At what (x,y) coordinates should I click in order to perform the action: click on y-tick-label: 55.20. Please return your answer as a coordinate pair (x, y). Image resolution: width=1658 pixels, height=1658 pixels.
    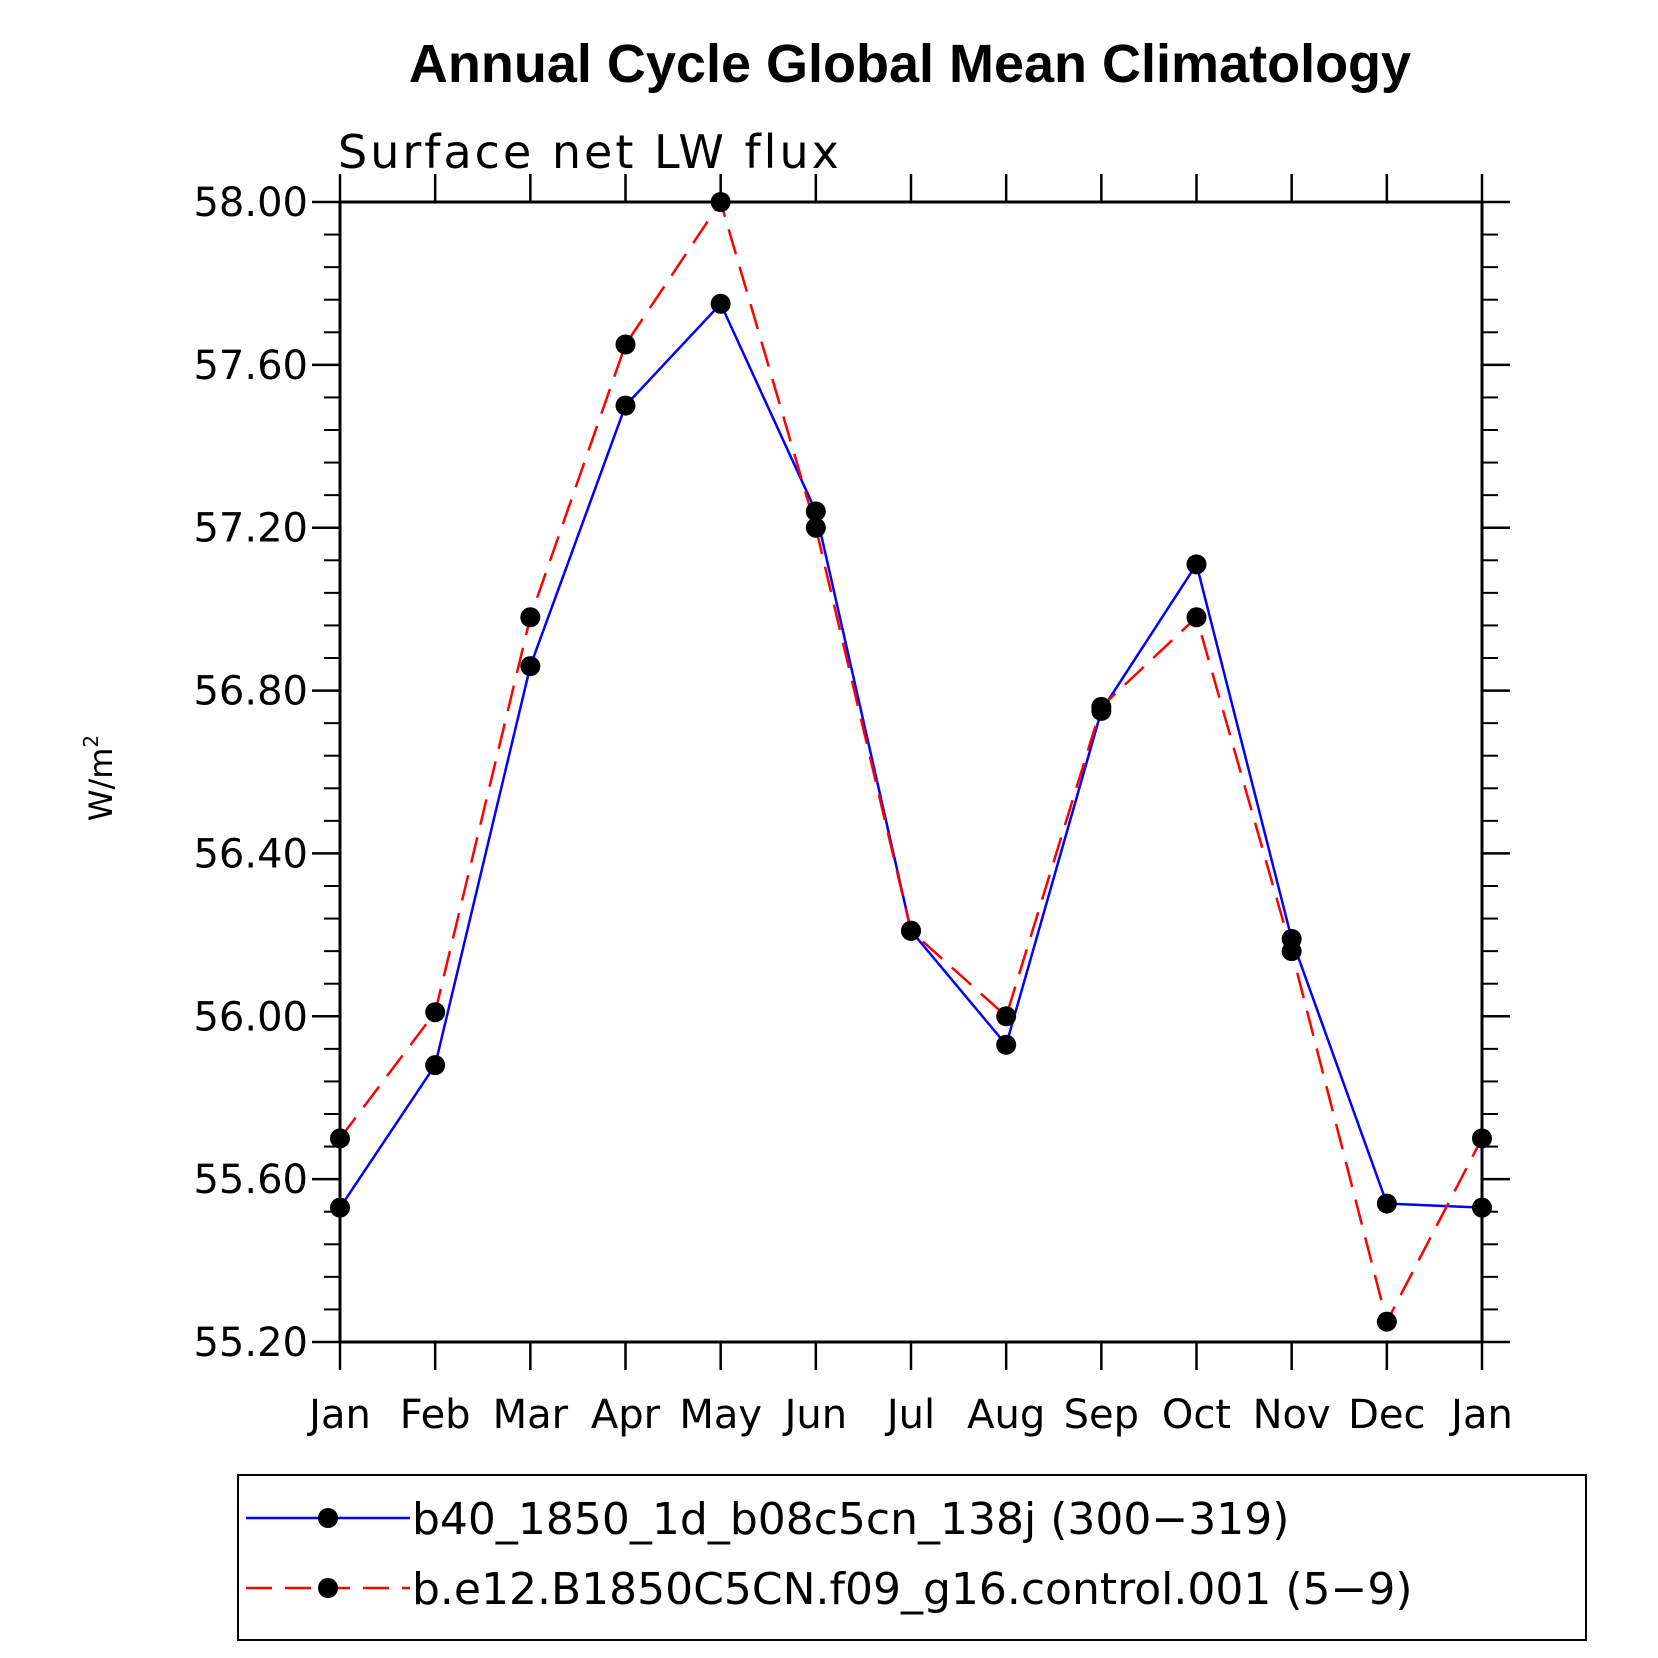
    Looking at the image, I should click on (250, 1343).